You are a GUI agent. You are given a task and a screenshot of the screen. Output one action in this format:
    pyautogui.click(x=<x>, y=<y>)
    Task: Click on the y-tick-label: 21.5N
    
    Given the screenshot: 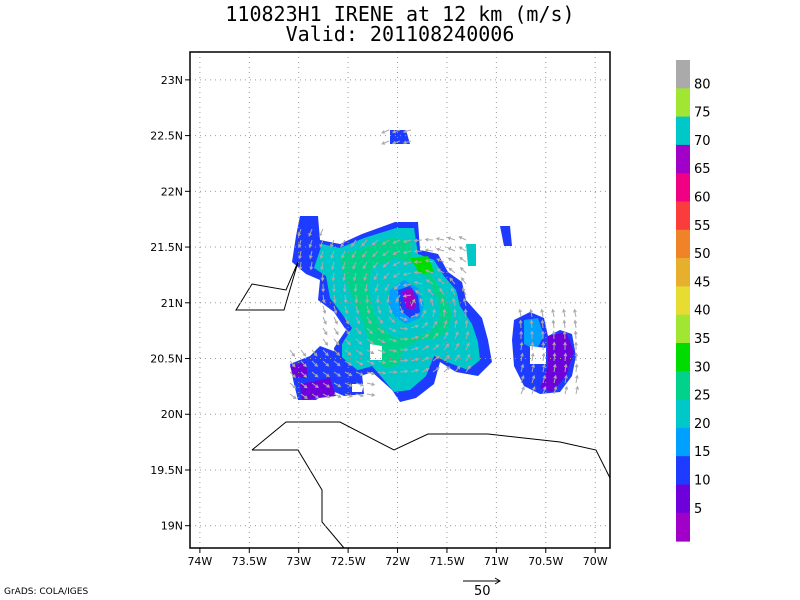 What is the action you would take?
    pyautogui.click(x=166, y=247)
    